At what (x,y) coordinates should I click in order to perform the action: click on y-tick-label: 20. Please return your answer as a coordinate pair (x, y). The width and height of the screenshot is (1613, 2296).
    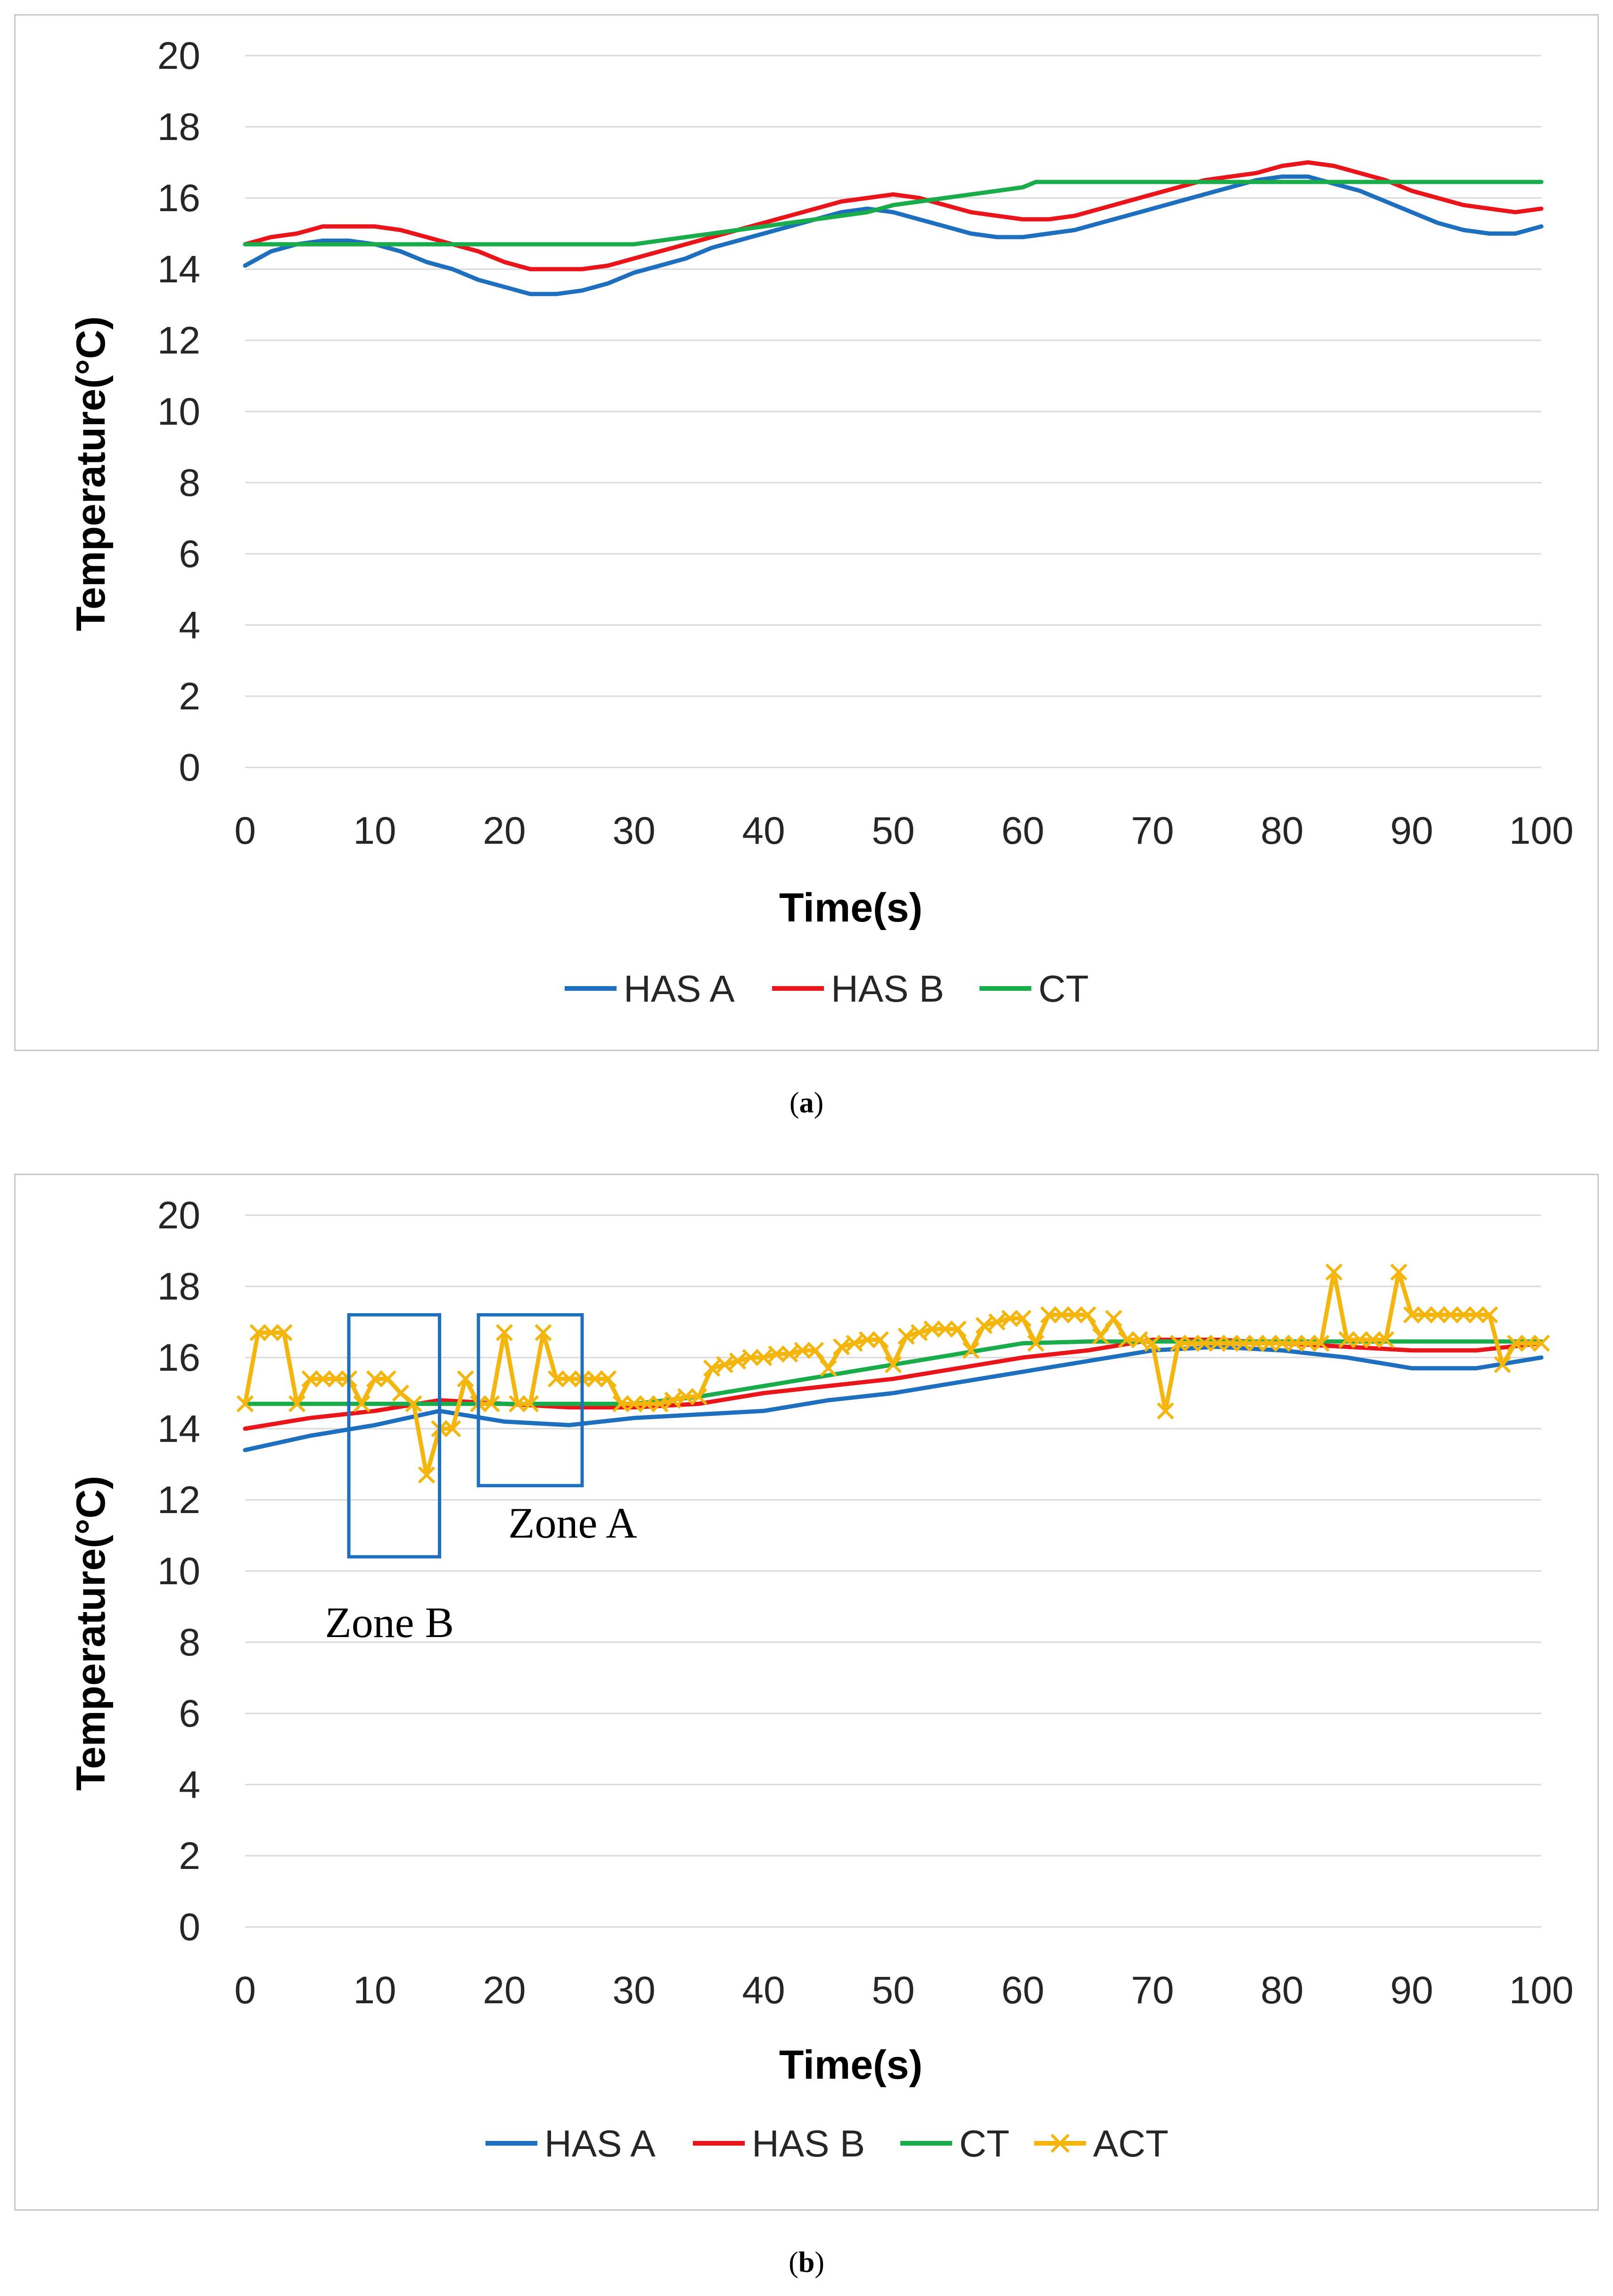
    Looking at the image, I should click on (179, 55).